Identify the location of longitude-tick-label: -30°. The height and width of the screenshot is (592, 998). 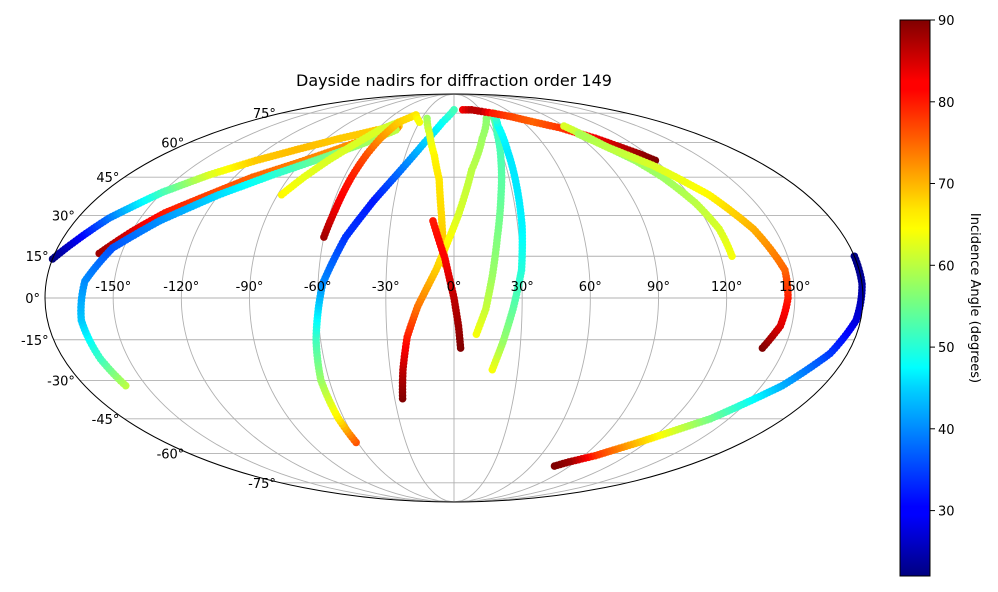
(386, 287).